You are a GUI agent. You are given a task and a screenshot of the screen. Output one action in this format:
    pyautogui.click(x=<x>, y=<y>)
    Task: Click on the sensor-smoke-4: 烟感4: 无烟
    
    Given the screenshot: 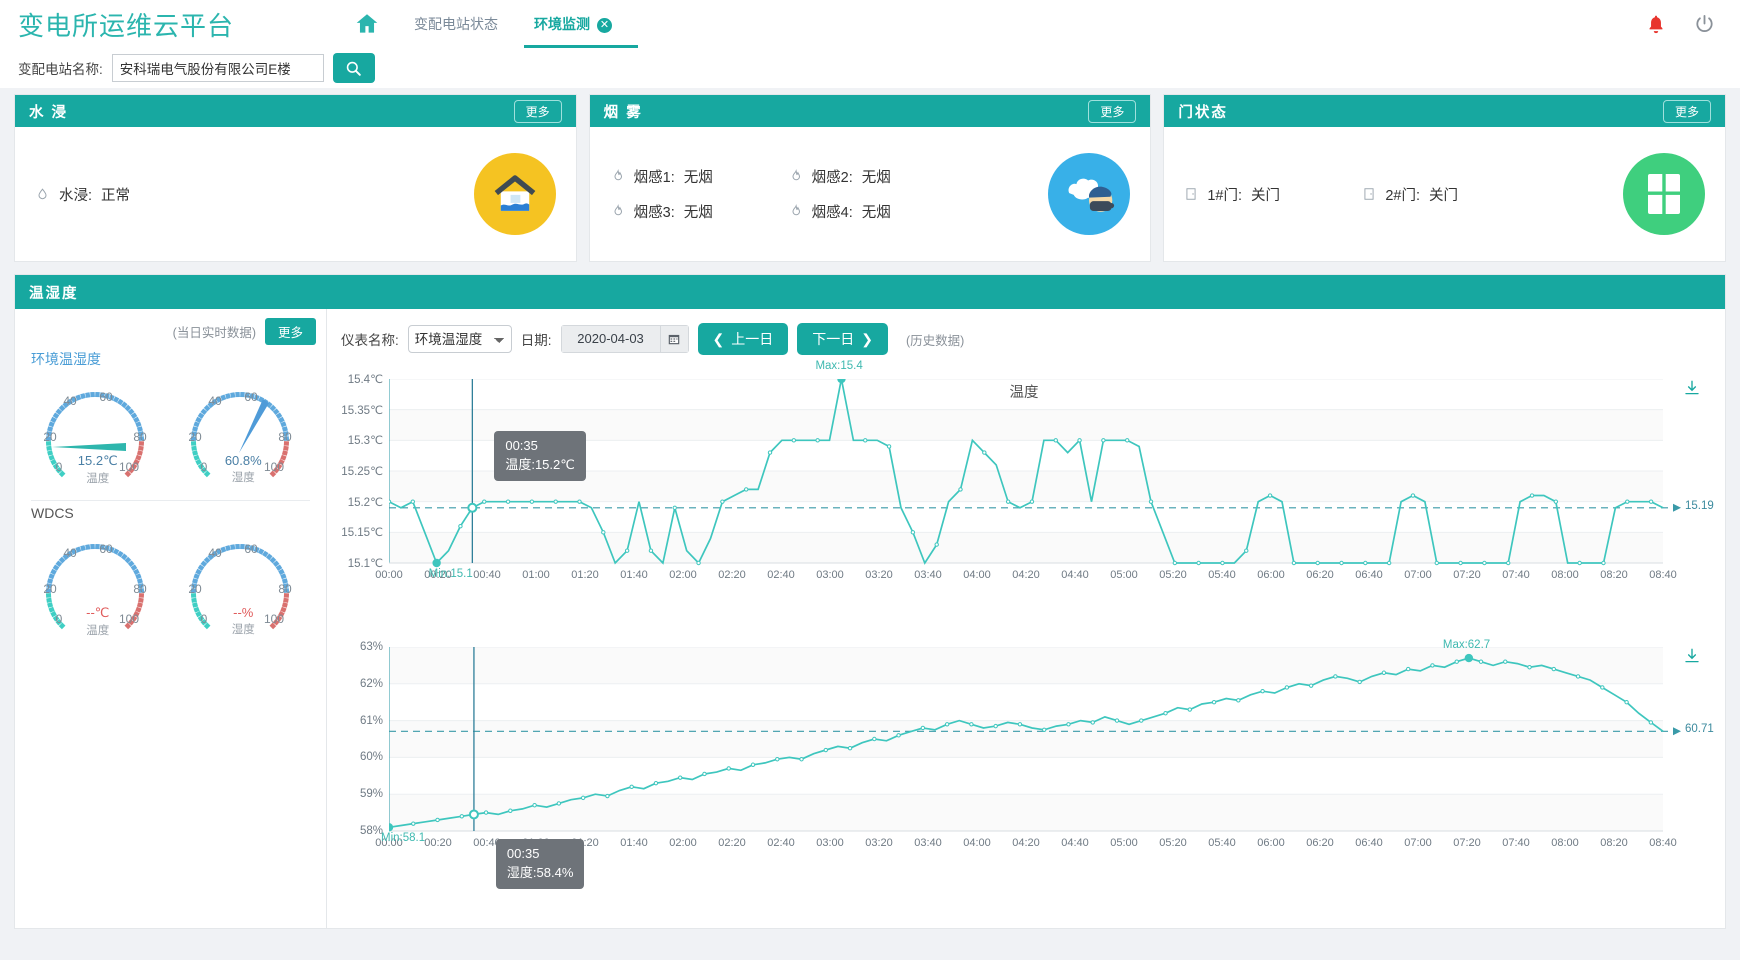 What is the action you would take?
    pyautogui.click(x=877, y=211)
    